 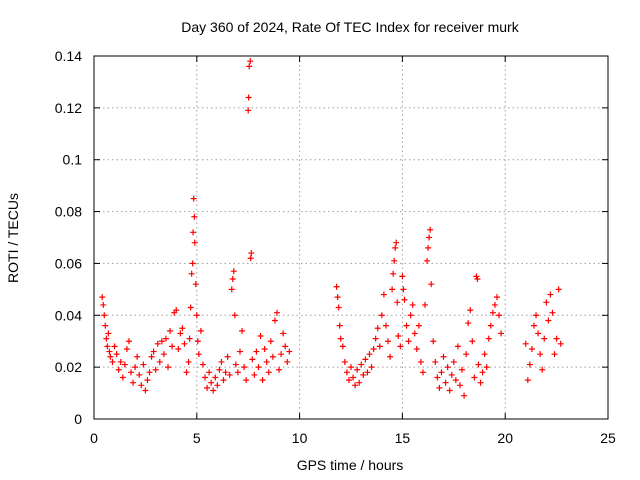 What do you see at coordinates (403, 438) in the screenshot?
I see `x-tick-label: 15` at bounding box center [403, 438].